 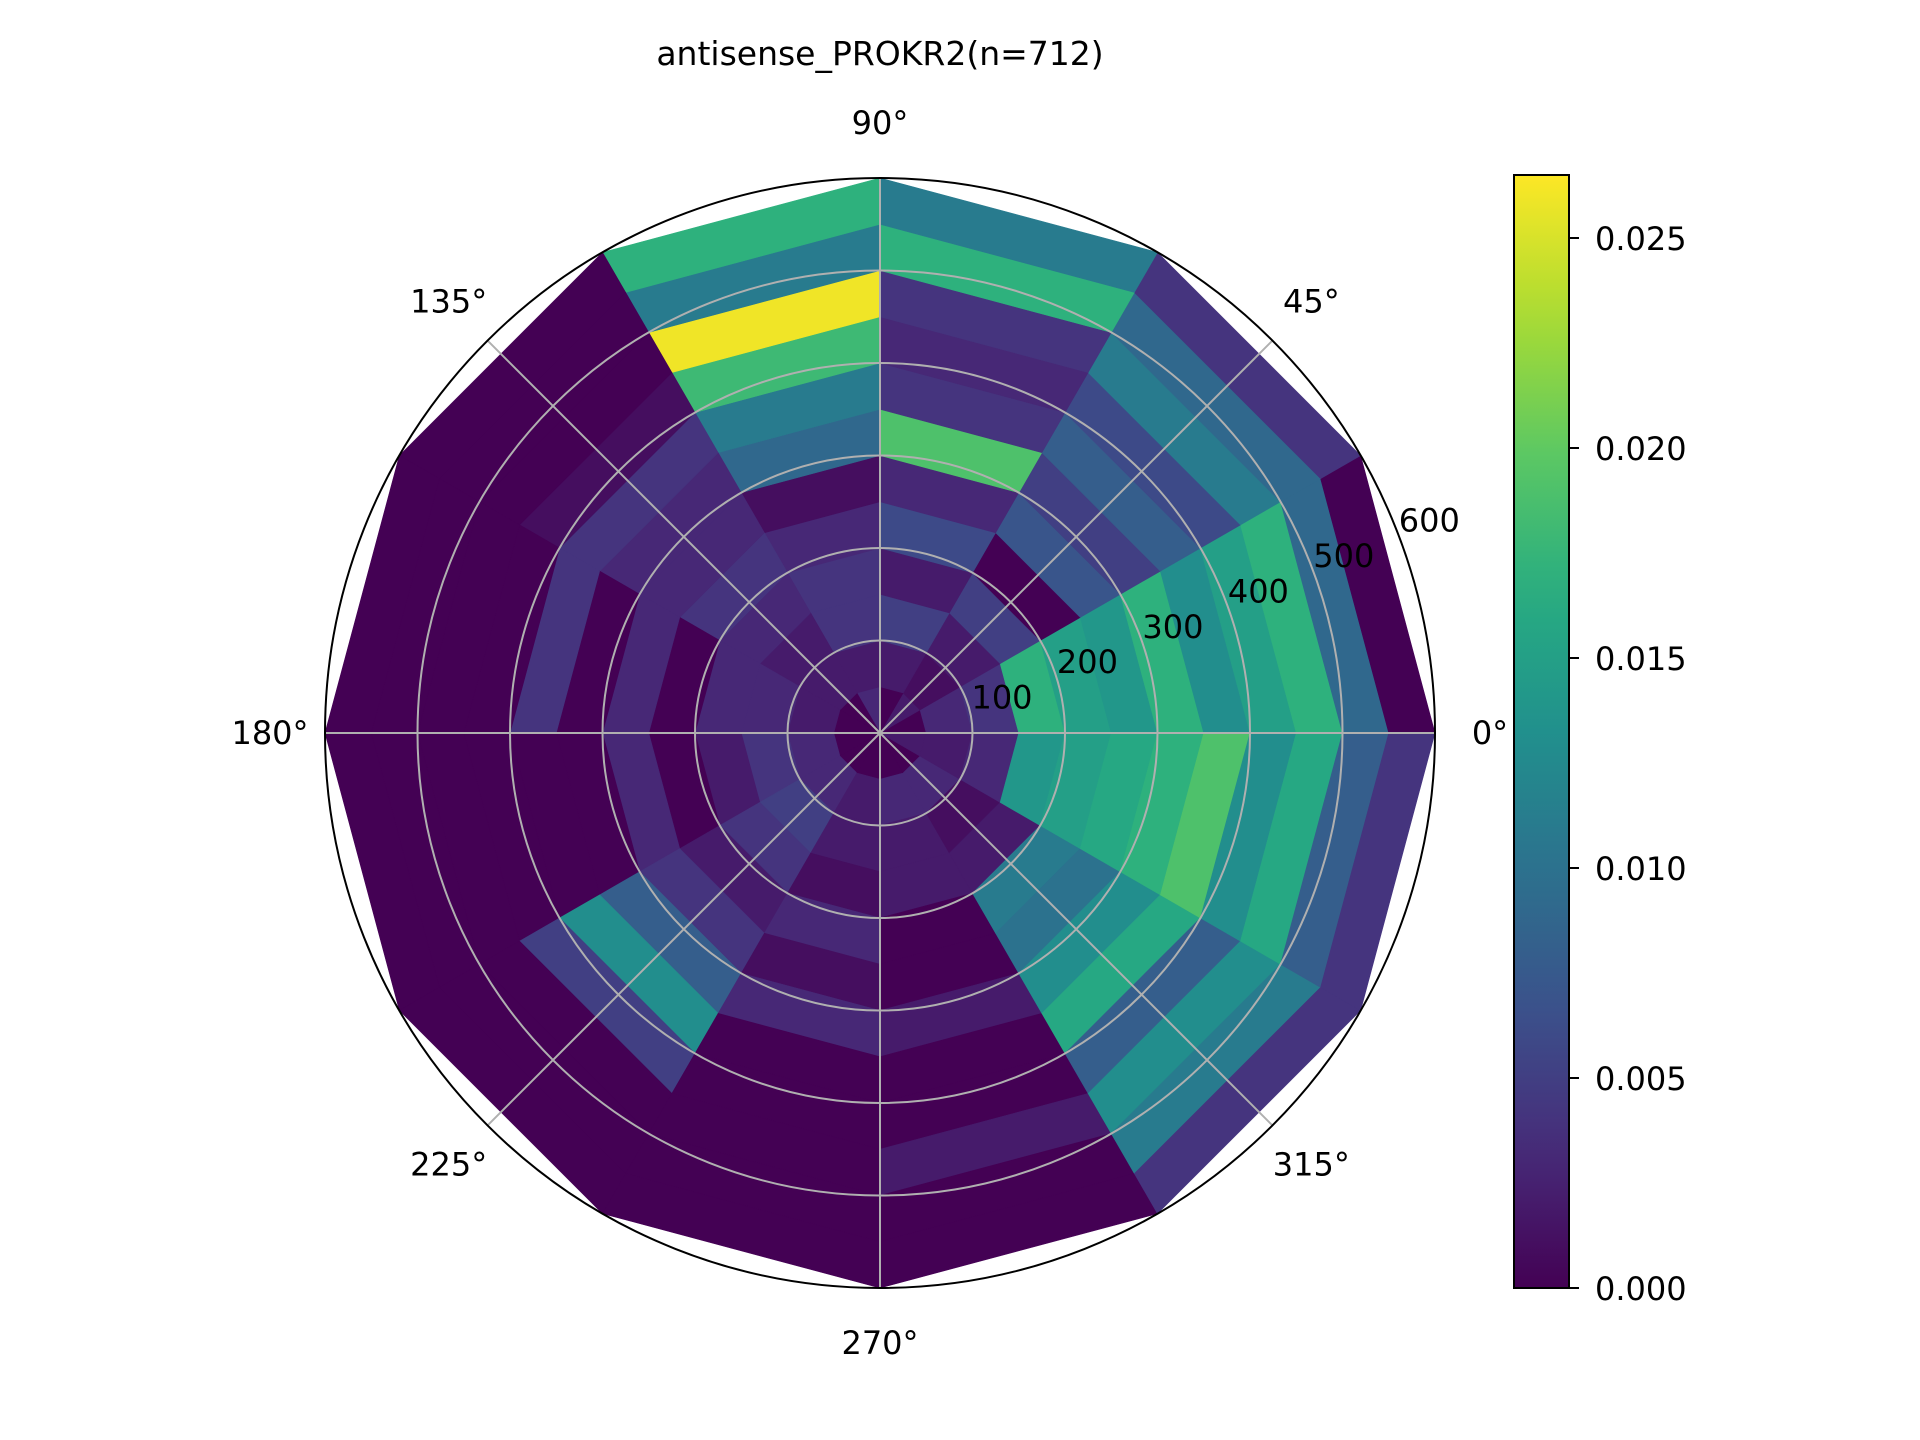 What do you see at coordinates (1600, 741) in the screenshot?
I see `colorbar: 0.000 0.005 0.010 0.015 0.020 0.025` at bounding box center [1600, 741].